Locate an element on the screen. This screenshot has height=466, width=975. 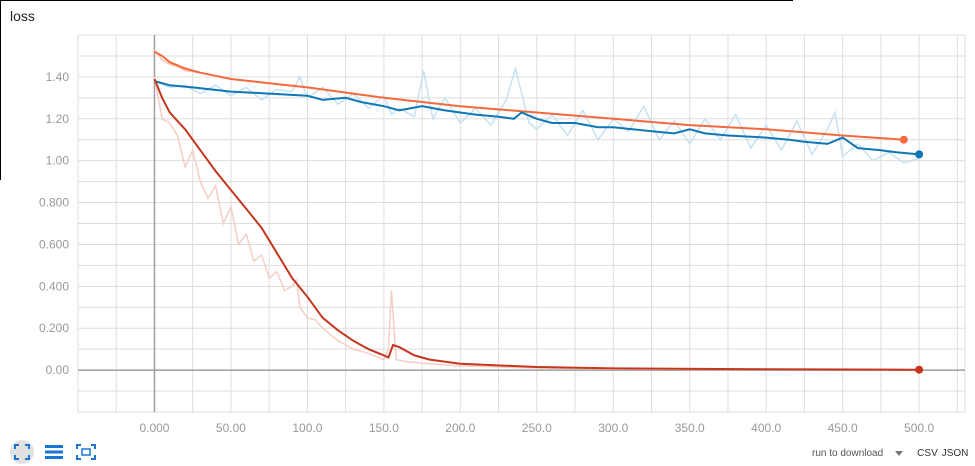
y-tick-label: 1.40 is located at coordinates (58, 77).